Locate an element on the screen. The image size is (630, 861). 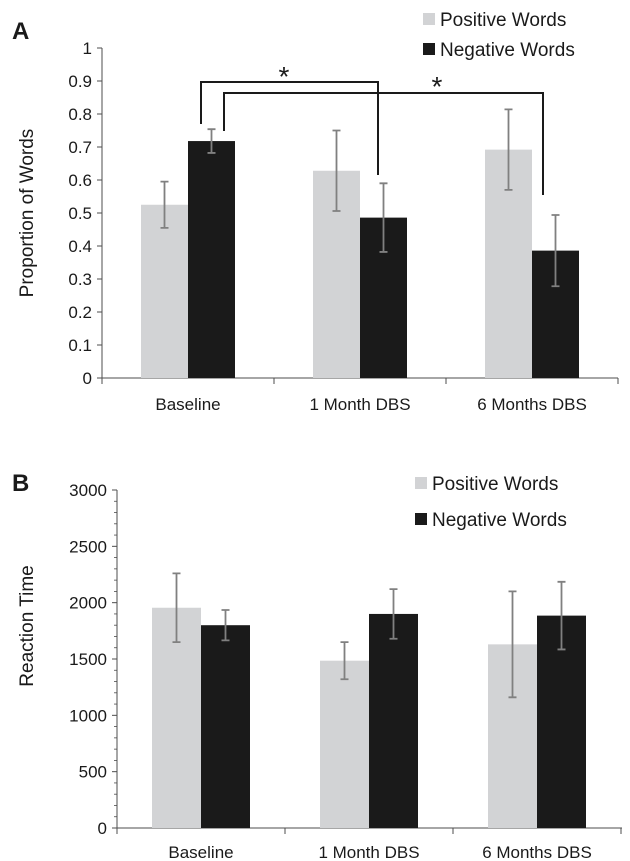
y-tick-label-a: 0.3 is located at coordinates (80, 279).